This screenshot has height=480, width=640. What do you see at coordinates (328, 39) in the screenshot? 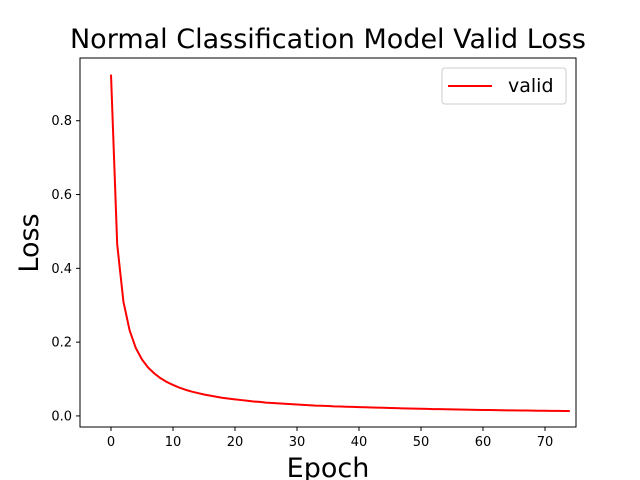
I see `chart-title: Normal Classification Model Valid Loss` at bounding box center [328, 39].